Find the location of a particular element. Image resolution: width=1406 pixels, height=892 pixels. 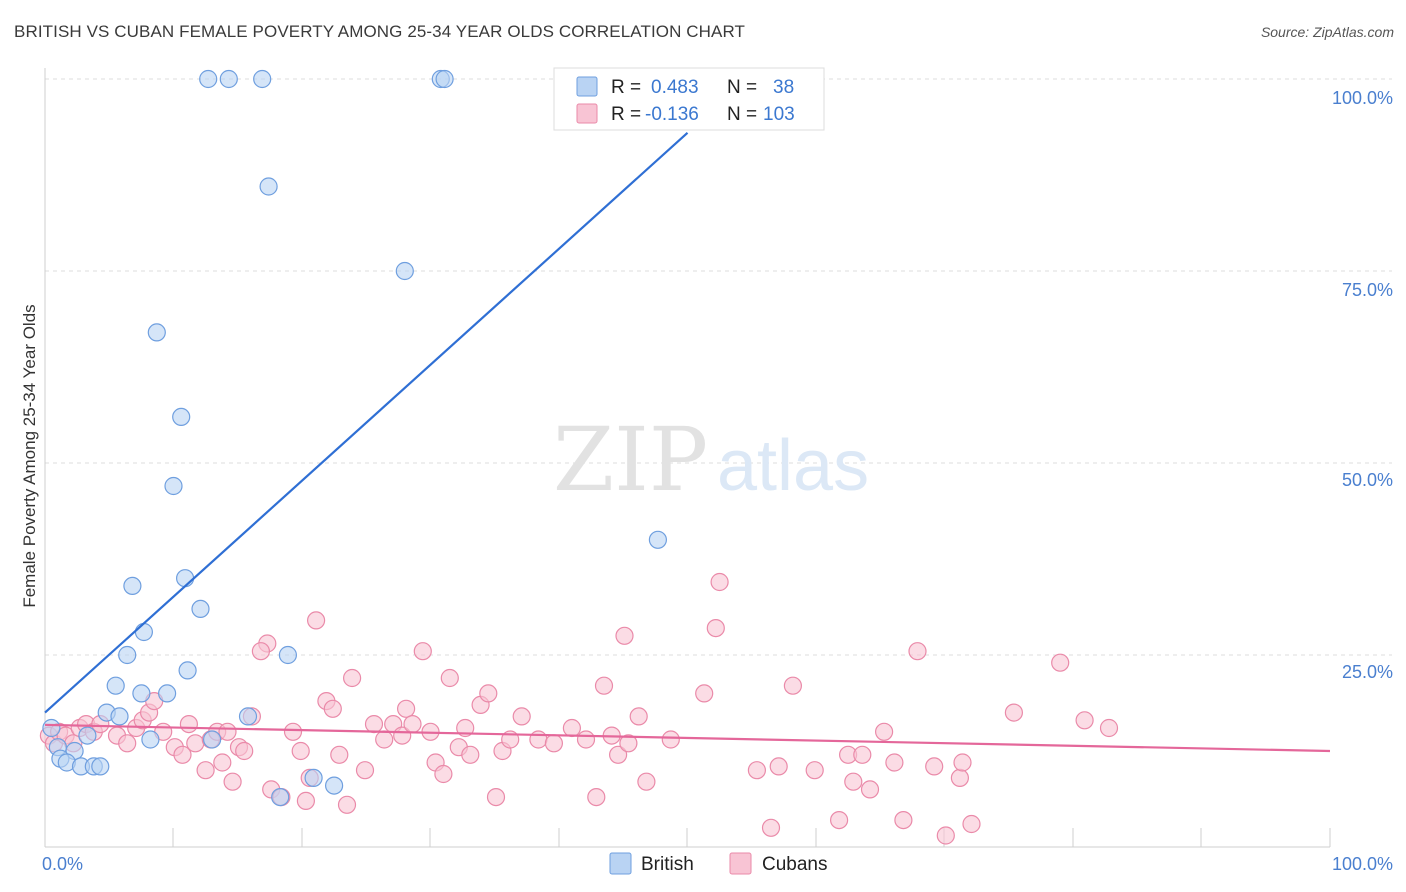

x-tick-label-100: 100.0% is located at coordinates (1362, 864).